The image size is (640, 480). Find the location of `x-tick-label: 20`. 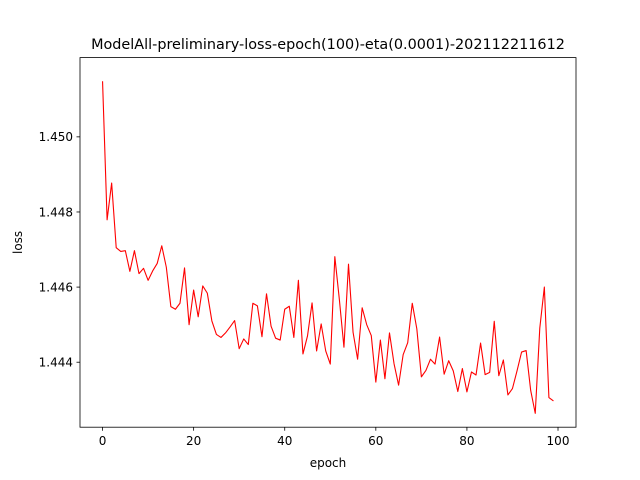

x-tick-label: 20 is located at coordinates (193, 441).